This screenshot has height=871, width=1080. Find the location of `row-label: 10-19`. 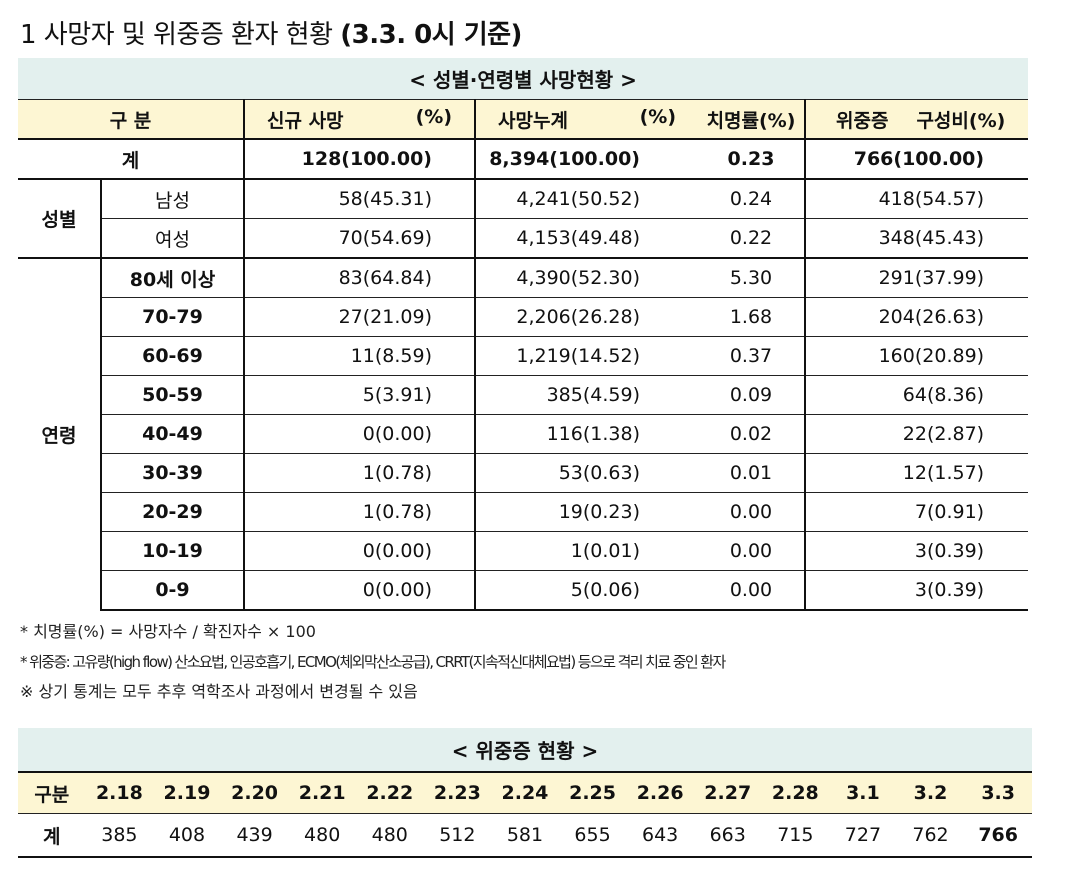

row-label: 10-19 is located at coordinates (172, 551).